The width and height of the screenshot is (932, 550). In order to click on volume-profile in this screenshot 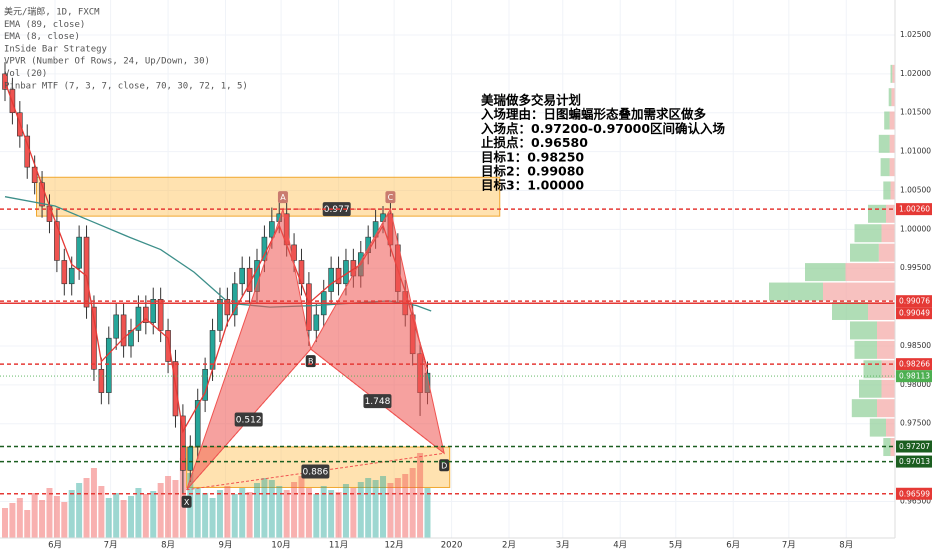, I will do `click(832, 260)`.